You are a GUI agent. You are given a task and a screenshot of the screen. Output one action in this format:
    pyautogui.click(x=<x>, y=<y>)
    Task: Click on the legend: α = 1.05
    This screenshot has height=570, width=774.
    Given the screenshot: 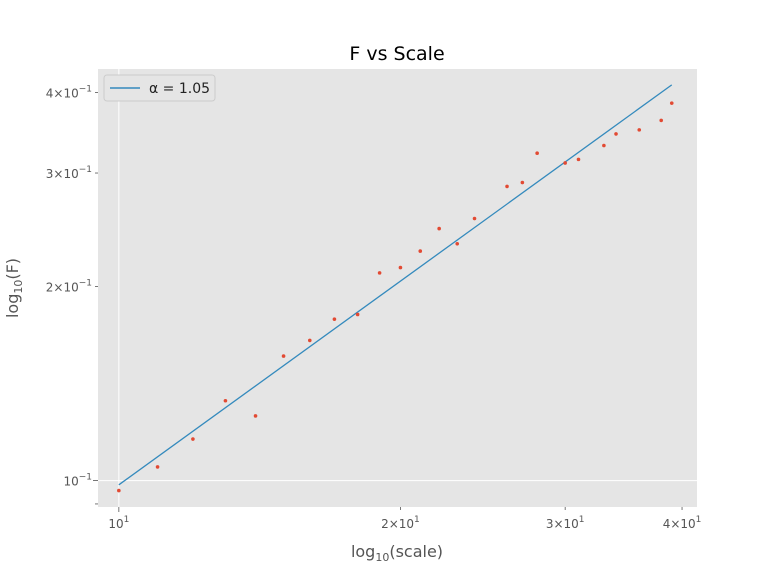 What is the action you would take?
    pyautogui.click(x=159, y=88)
    